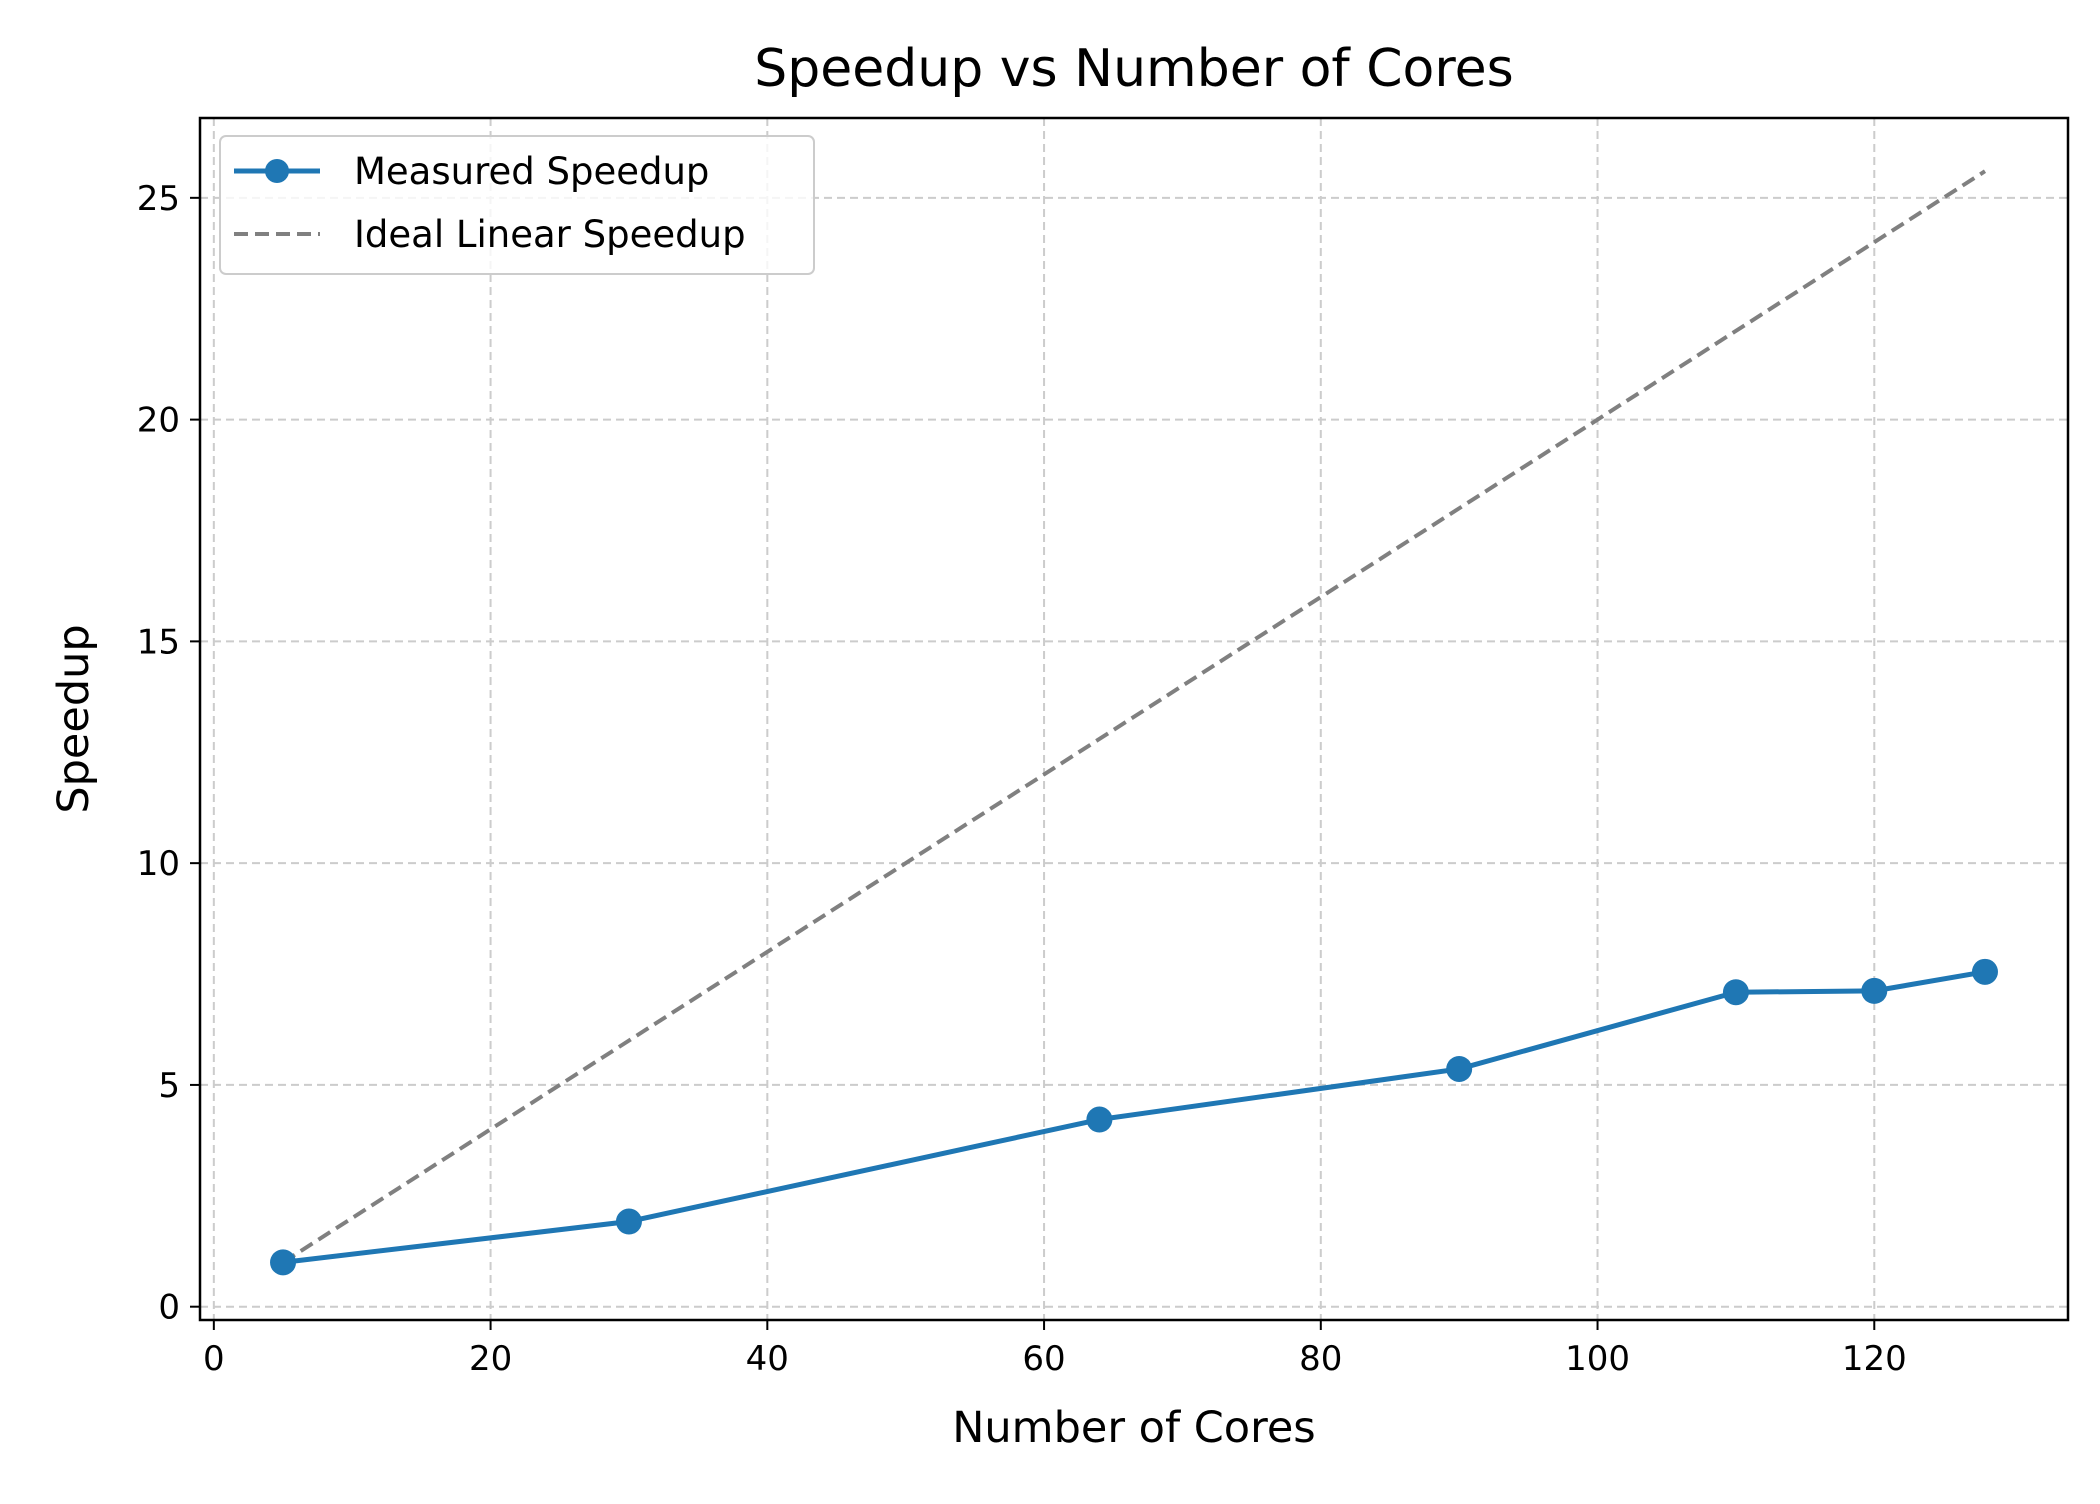 Image resolution: width=2100 pixels, height=1504 pixels. Describe the element at coordinates (1320, 1359) in the screenshot. I see `x-tick-label: 80` at that location.